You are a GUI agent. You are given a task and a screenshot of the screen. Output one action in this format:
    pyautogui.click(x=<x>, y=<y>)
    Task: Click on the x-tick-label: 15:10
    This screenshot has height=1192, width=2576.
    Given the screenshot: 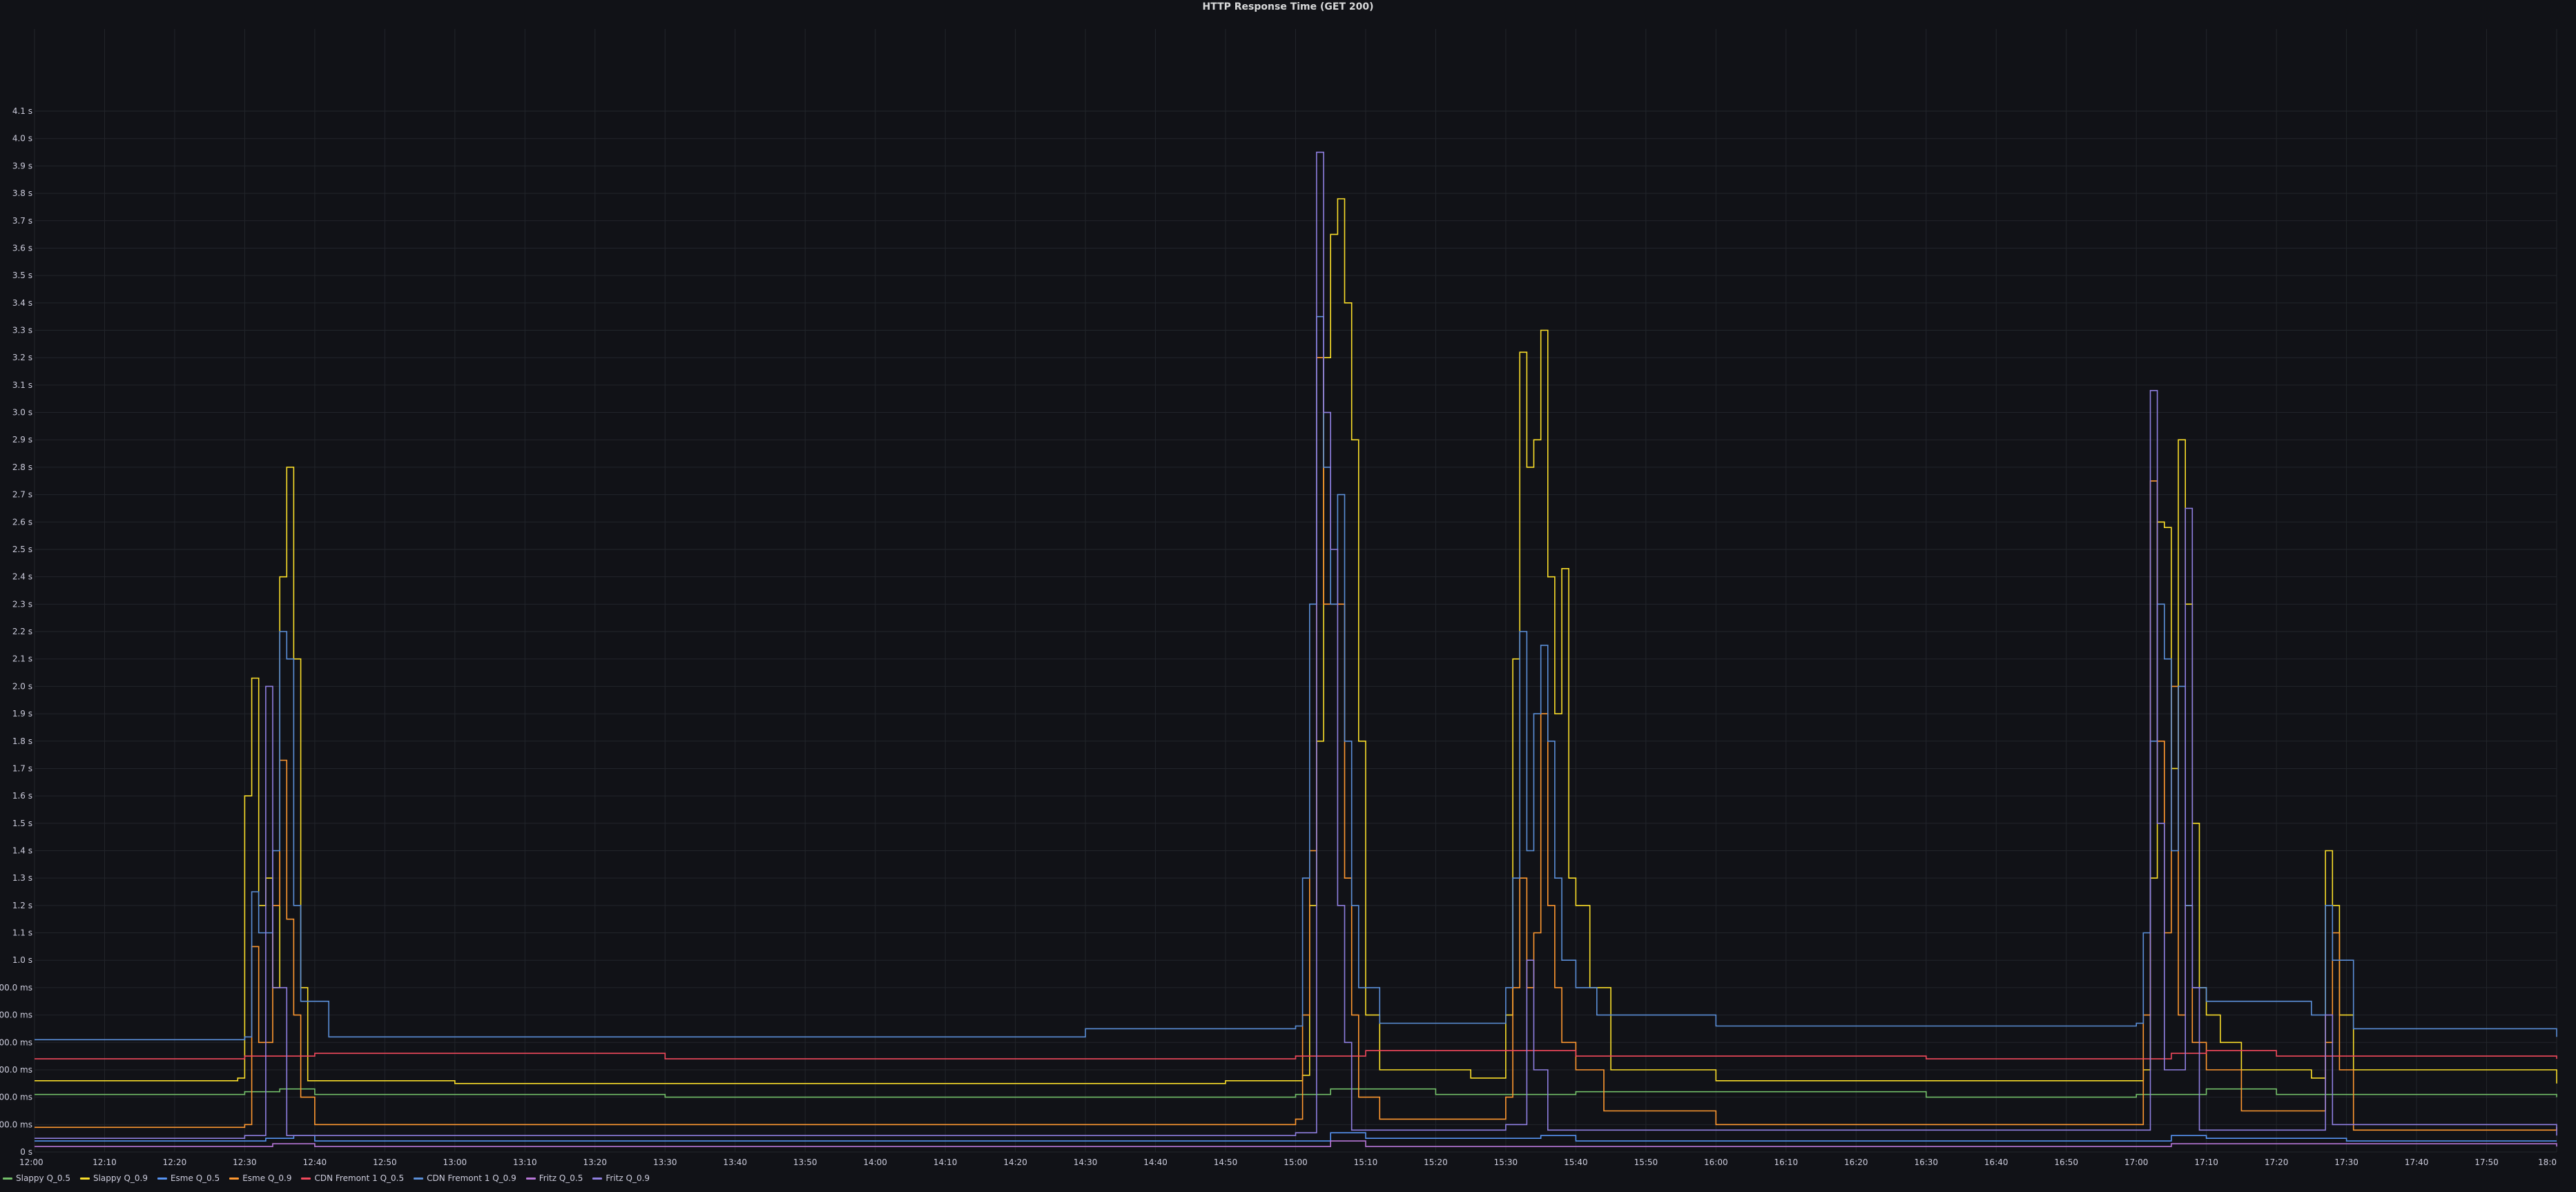 What is the action you would take?
    pyautogui.click(x=1366, y=1162)
    